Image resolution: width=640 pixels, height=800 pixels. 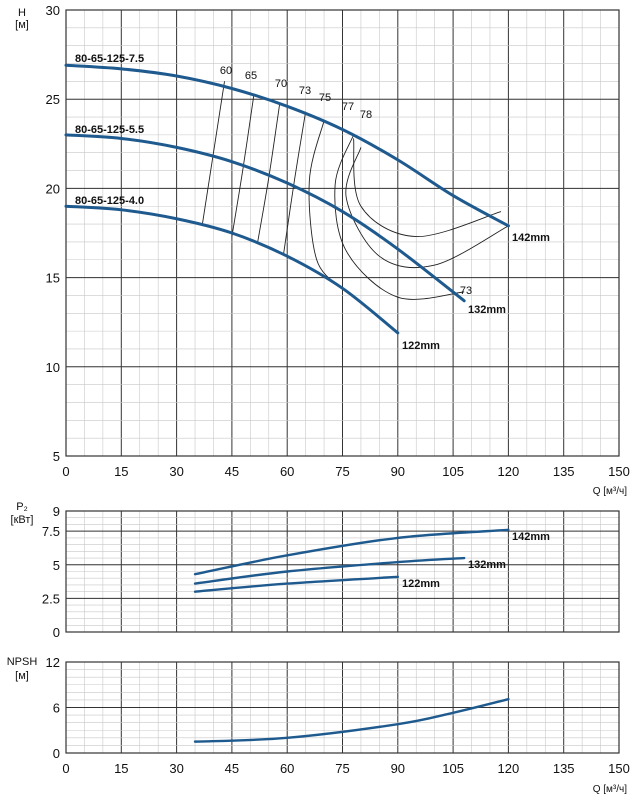 I want to click on y-tick-label: 10, so click(x=53, y=367).